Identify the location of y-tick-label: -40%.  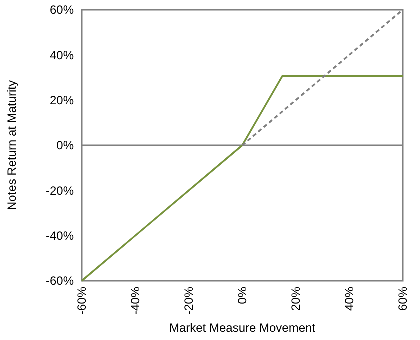
(60, 236).